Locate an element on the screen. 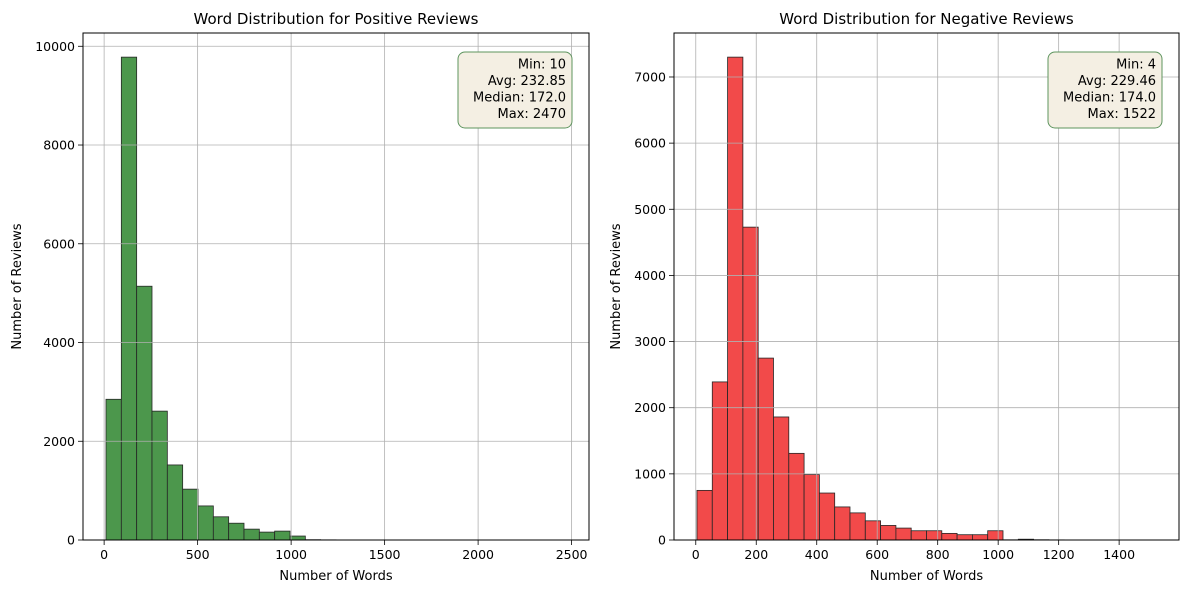 The height and width of the screenshot is (590, 1189). x-tick-label: 2500 is located at coordinates (572, 554).